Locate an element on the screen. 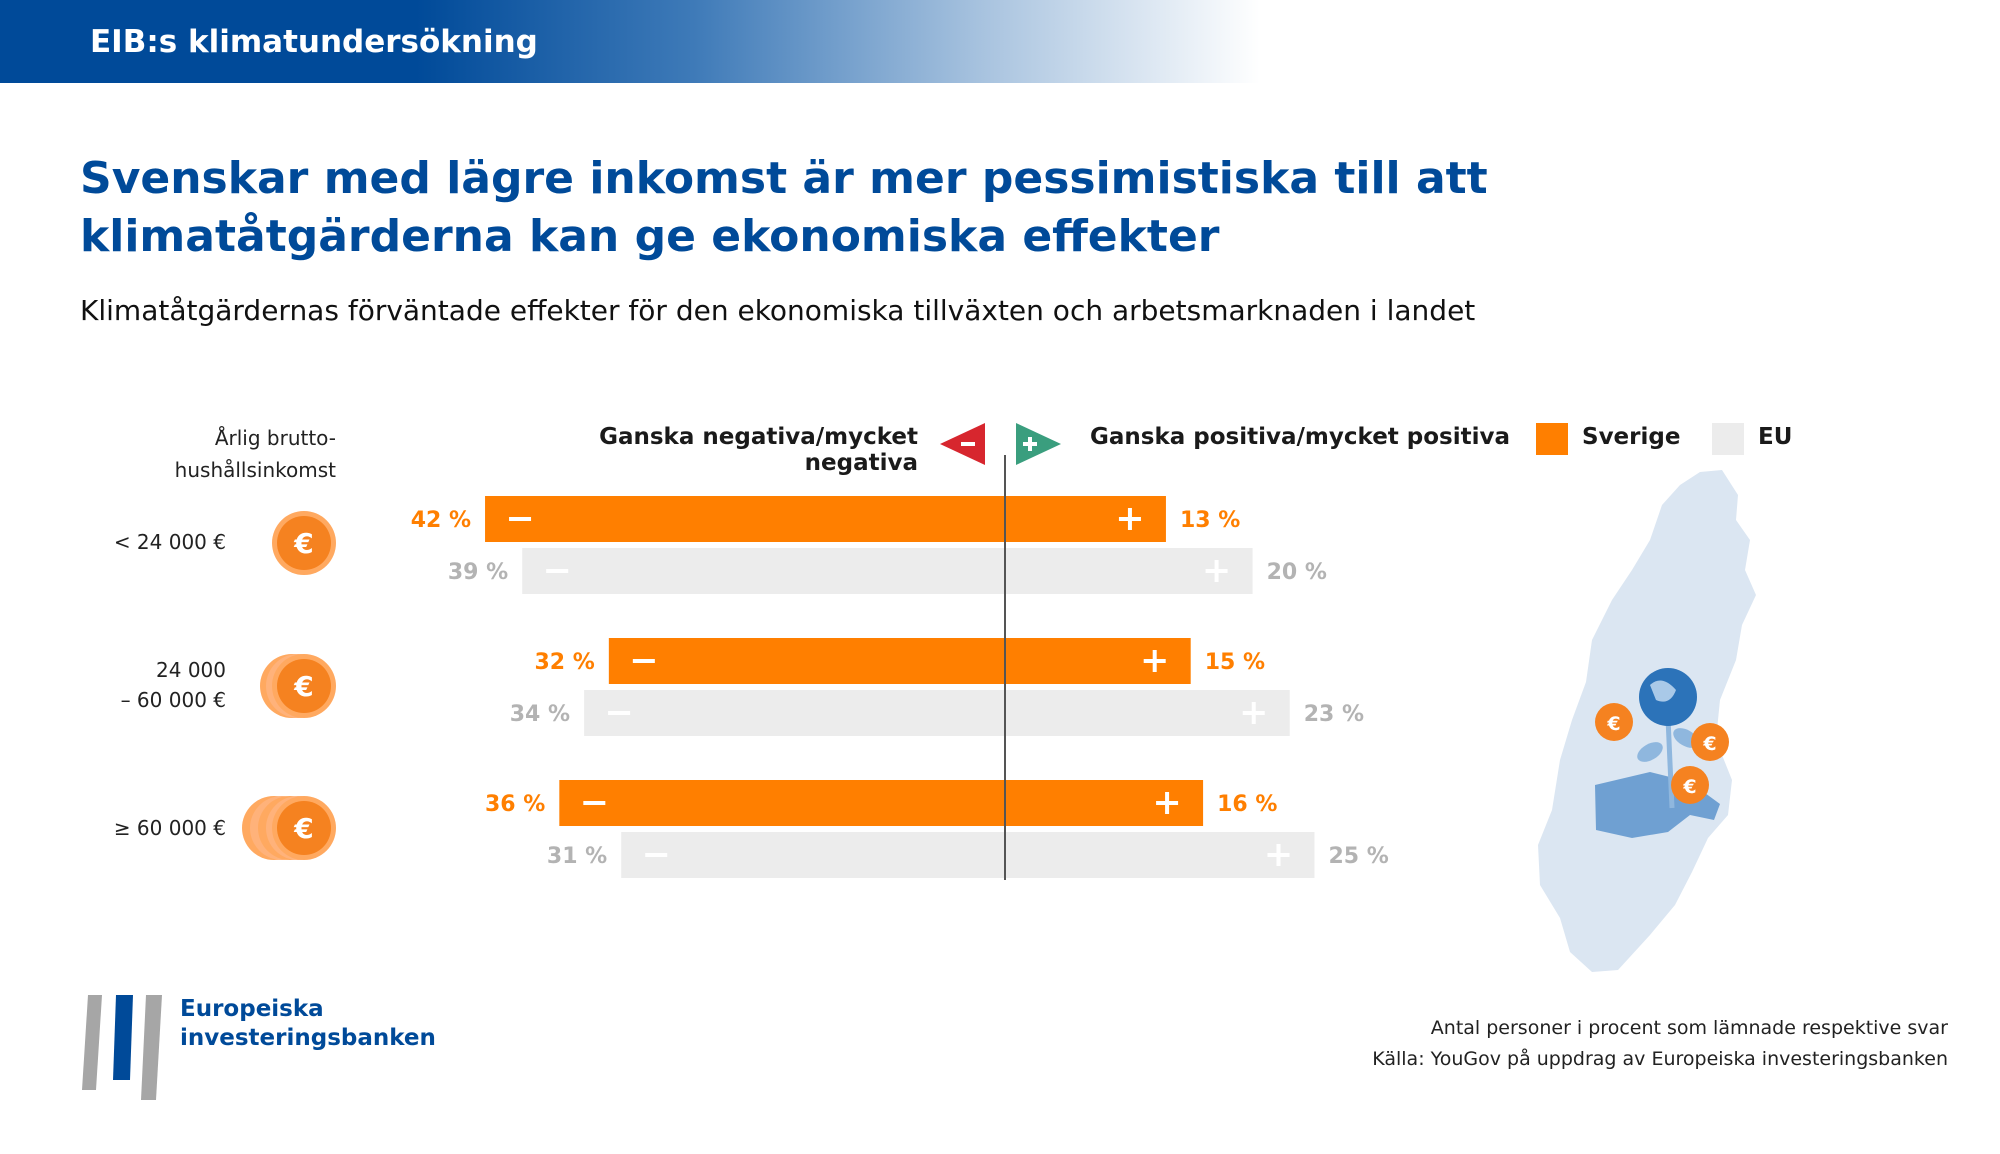 This screenshot has width=2000, height=1154. income-label-mid: 24 000 – 60 000 € is located at coordinates (163, 685).